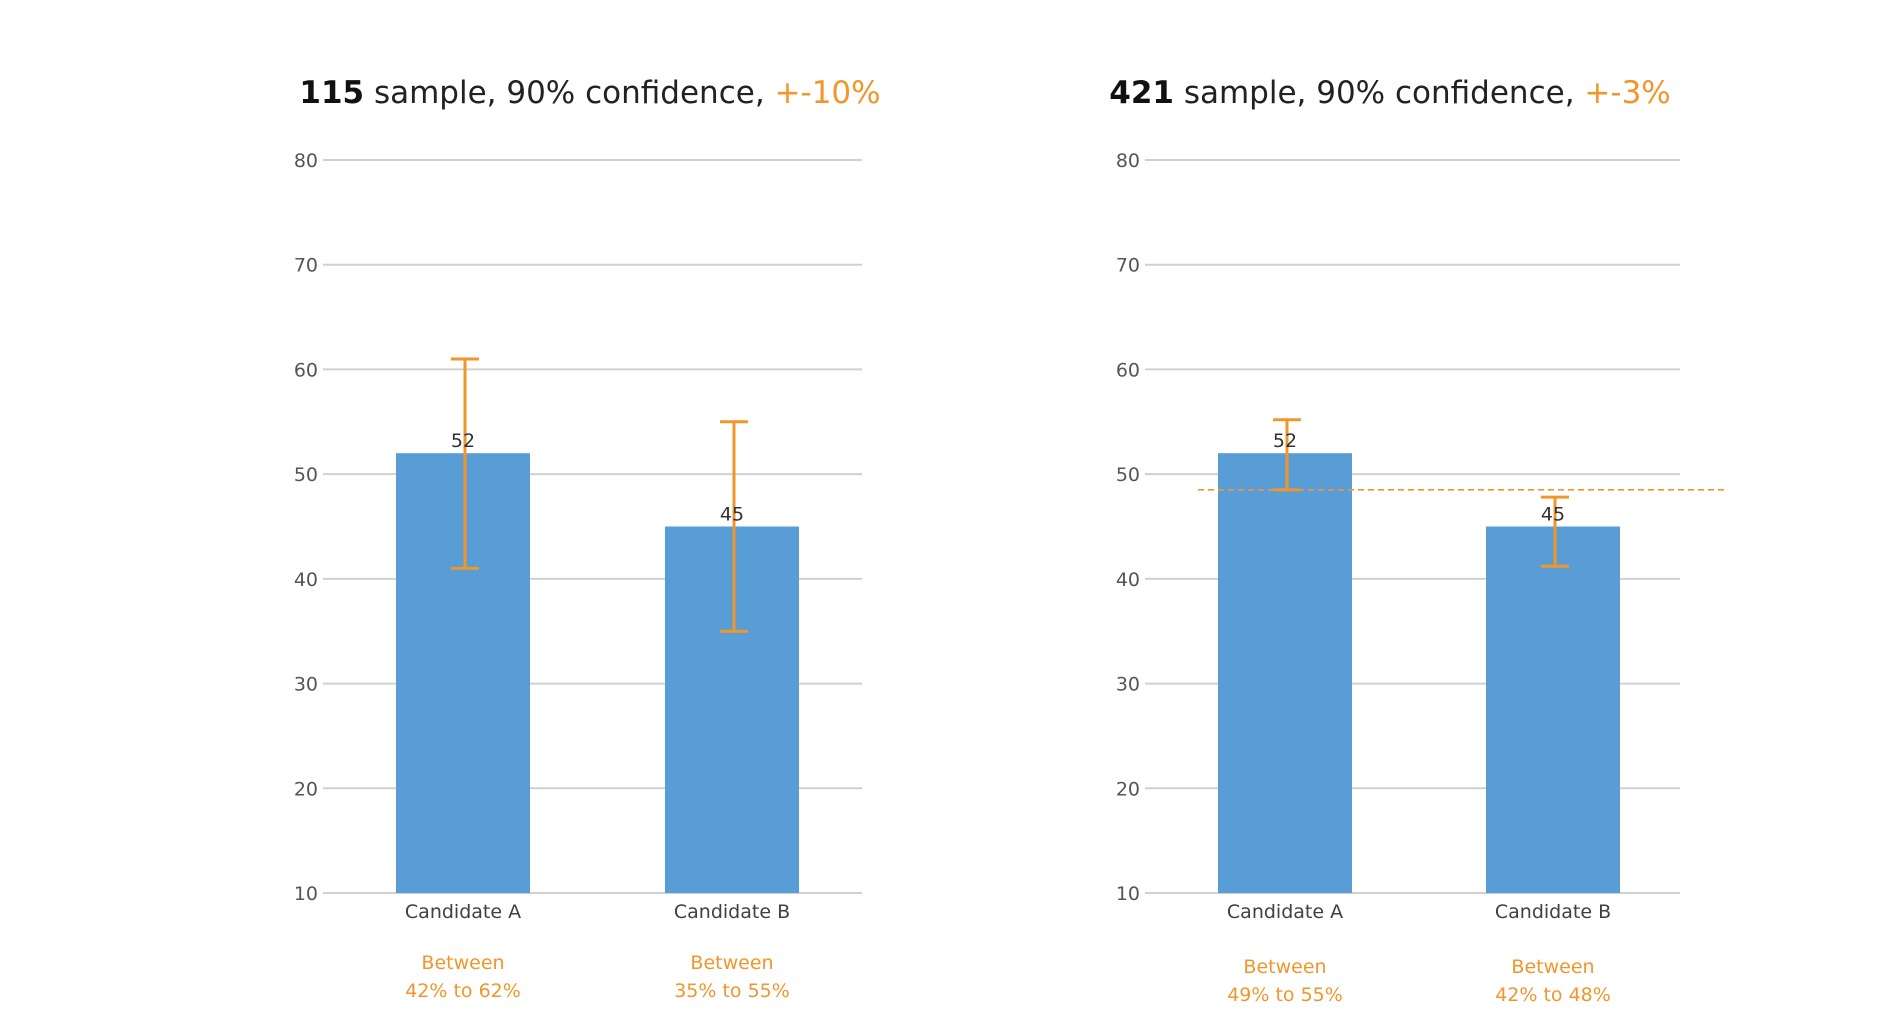 Image resolution: width=1886 pixels, height=1031 pixels. I want to click on range-label-line2: 49% to 55%, so click(1285, 995).